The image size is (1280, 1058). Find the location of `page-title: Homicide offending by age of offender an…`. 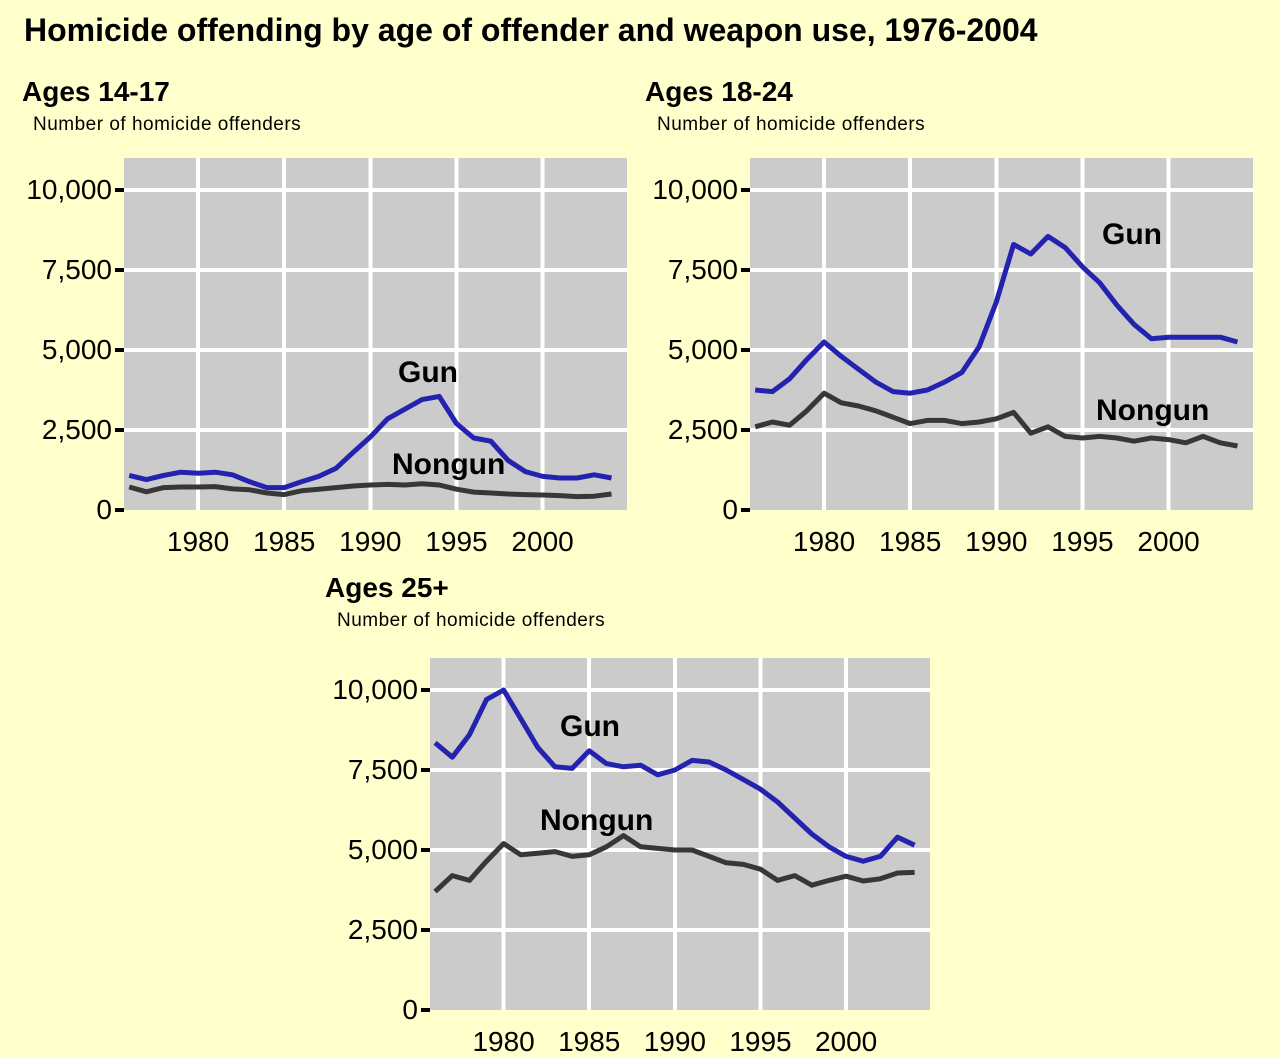

page-title: Homicide offending by age of offender an… is located at coordinates (531, 30).